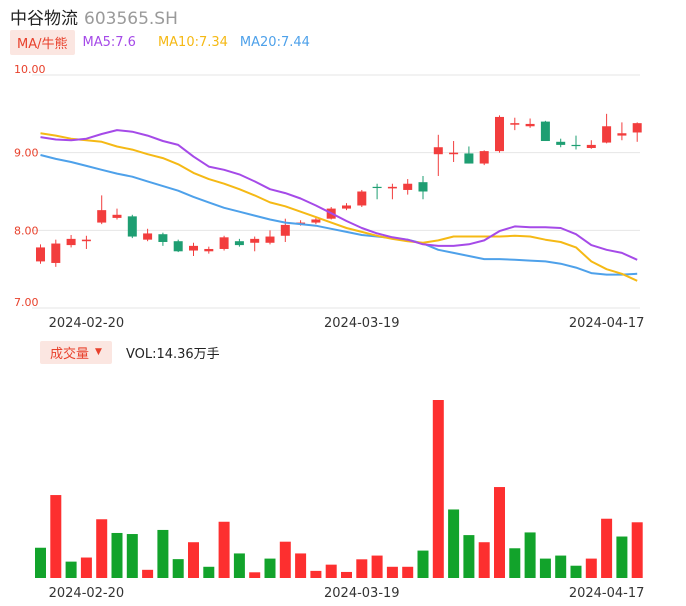  Describe the element at coordinates (172, 354) in the screenshot. I see `volume-value: VOL:14.36万手` at that location.